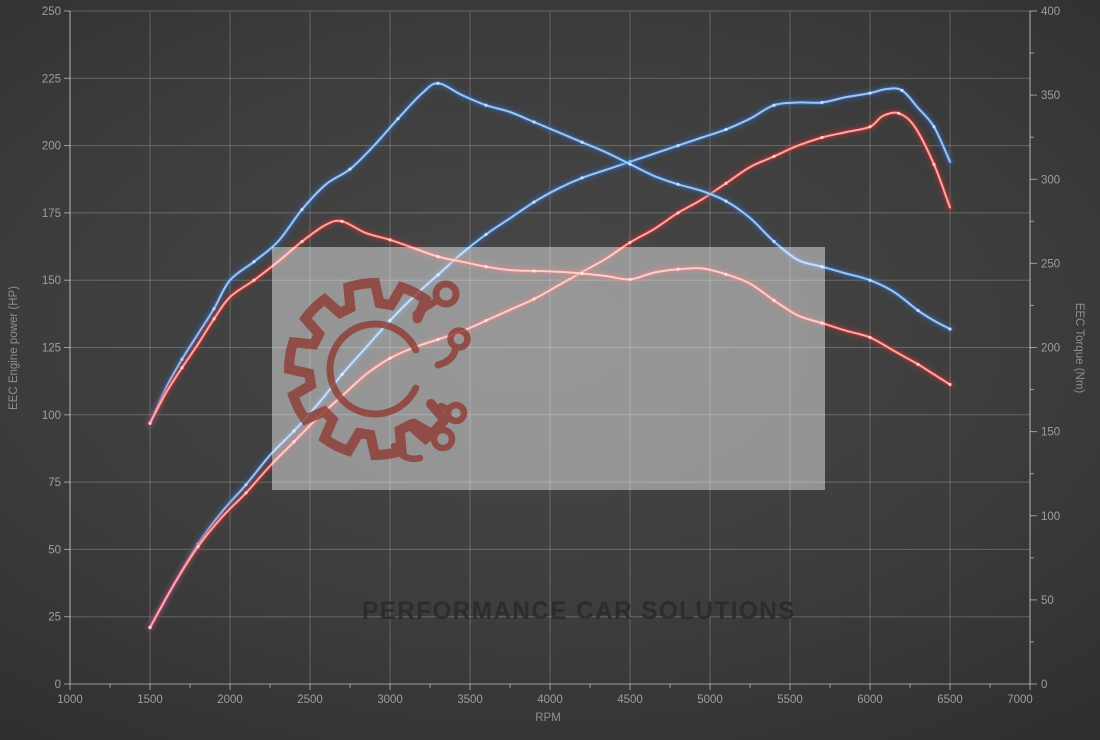 This screenshot has height=740, width=1100. Describe the element at coordinates (579, 611) in the screenshot. I see `watermark-text: PERFORMANCE CAR SOLUTIONS` at that location.